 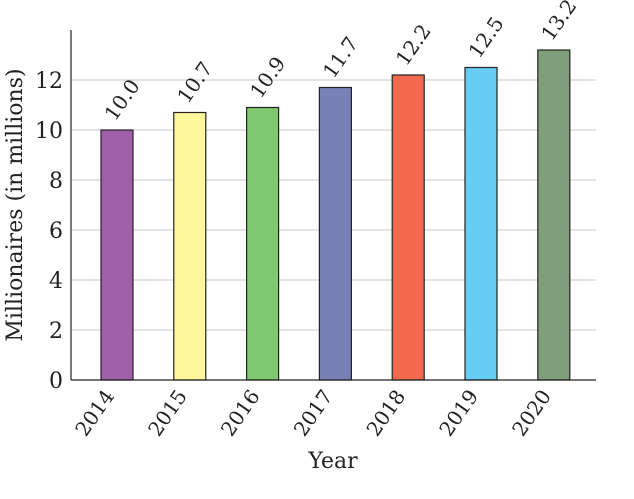 What do you see at coordinates (49, 131) in the screenshot?
I see `y-tick-label: 10` at bounding box center [49, 131].